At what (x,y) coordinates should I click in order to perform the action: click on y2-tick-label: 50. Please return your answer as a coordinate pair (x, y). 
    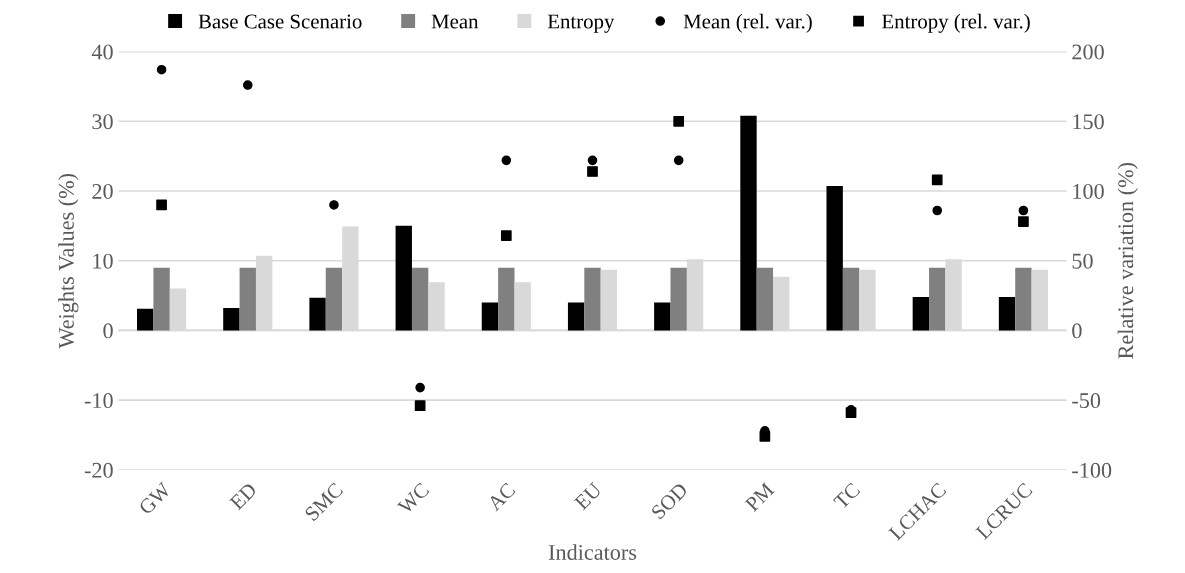
    Looking at the image, I should click on (1082, 261).